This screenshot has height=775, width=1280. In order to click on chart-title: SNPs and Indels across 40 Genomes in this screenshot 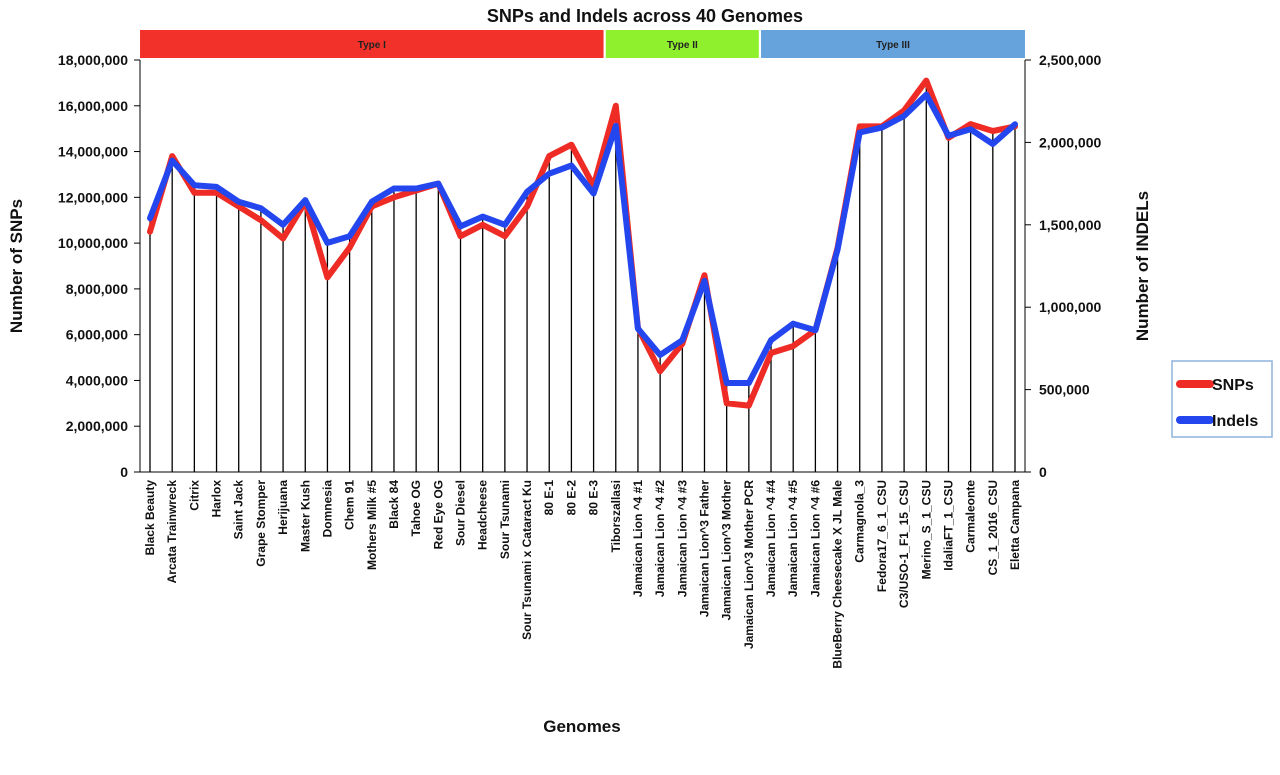, I will do `click(645, 16)`.